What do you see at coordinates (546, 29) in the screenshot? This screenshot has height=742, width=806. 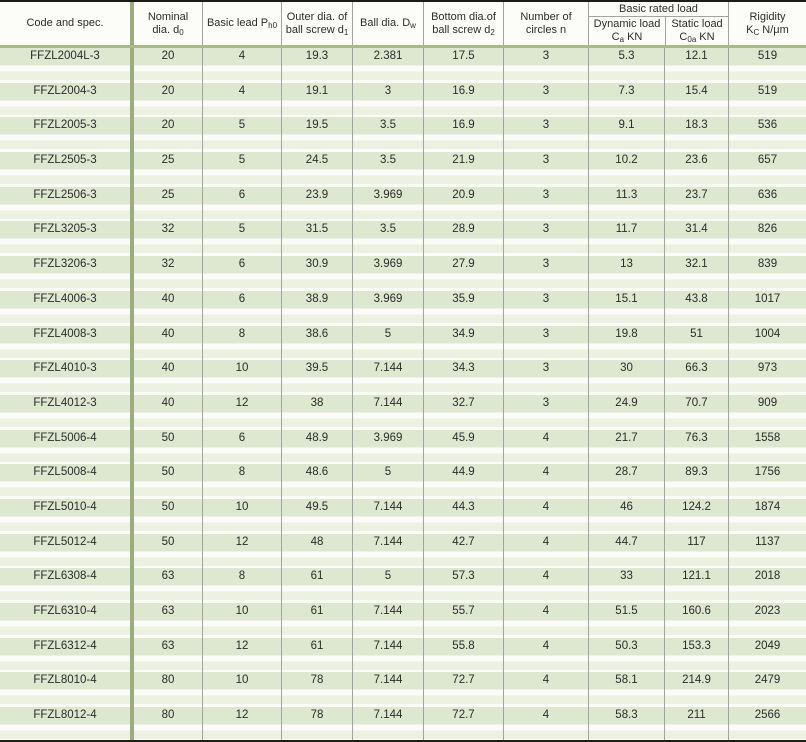 I see `column-header-circles-line2: circles n` at bounding box center [546, 29].